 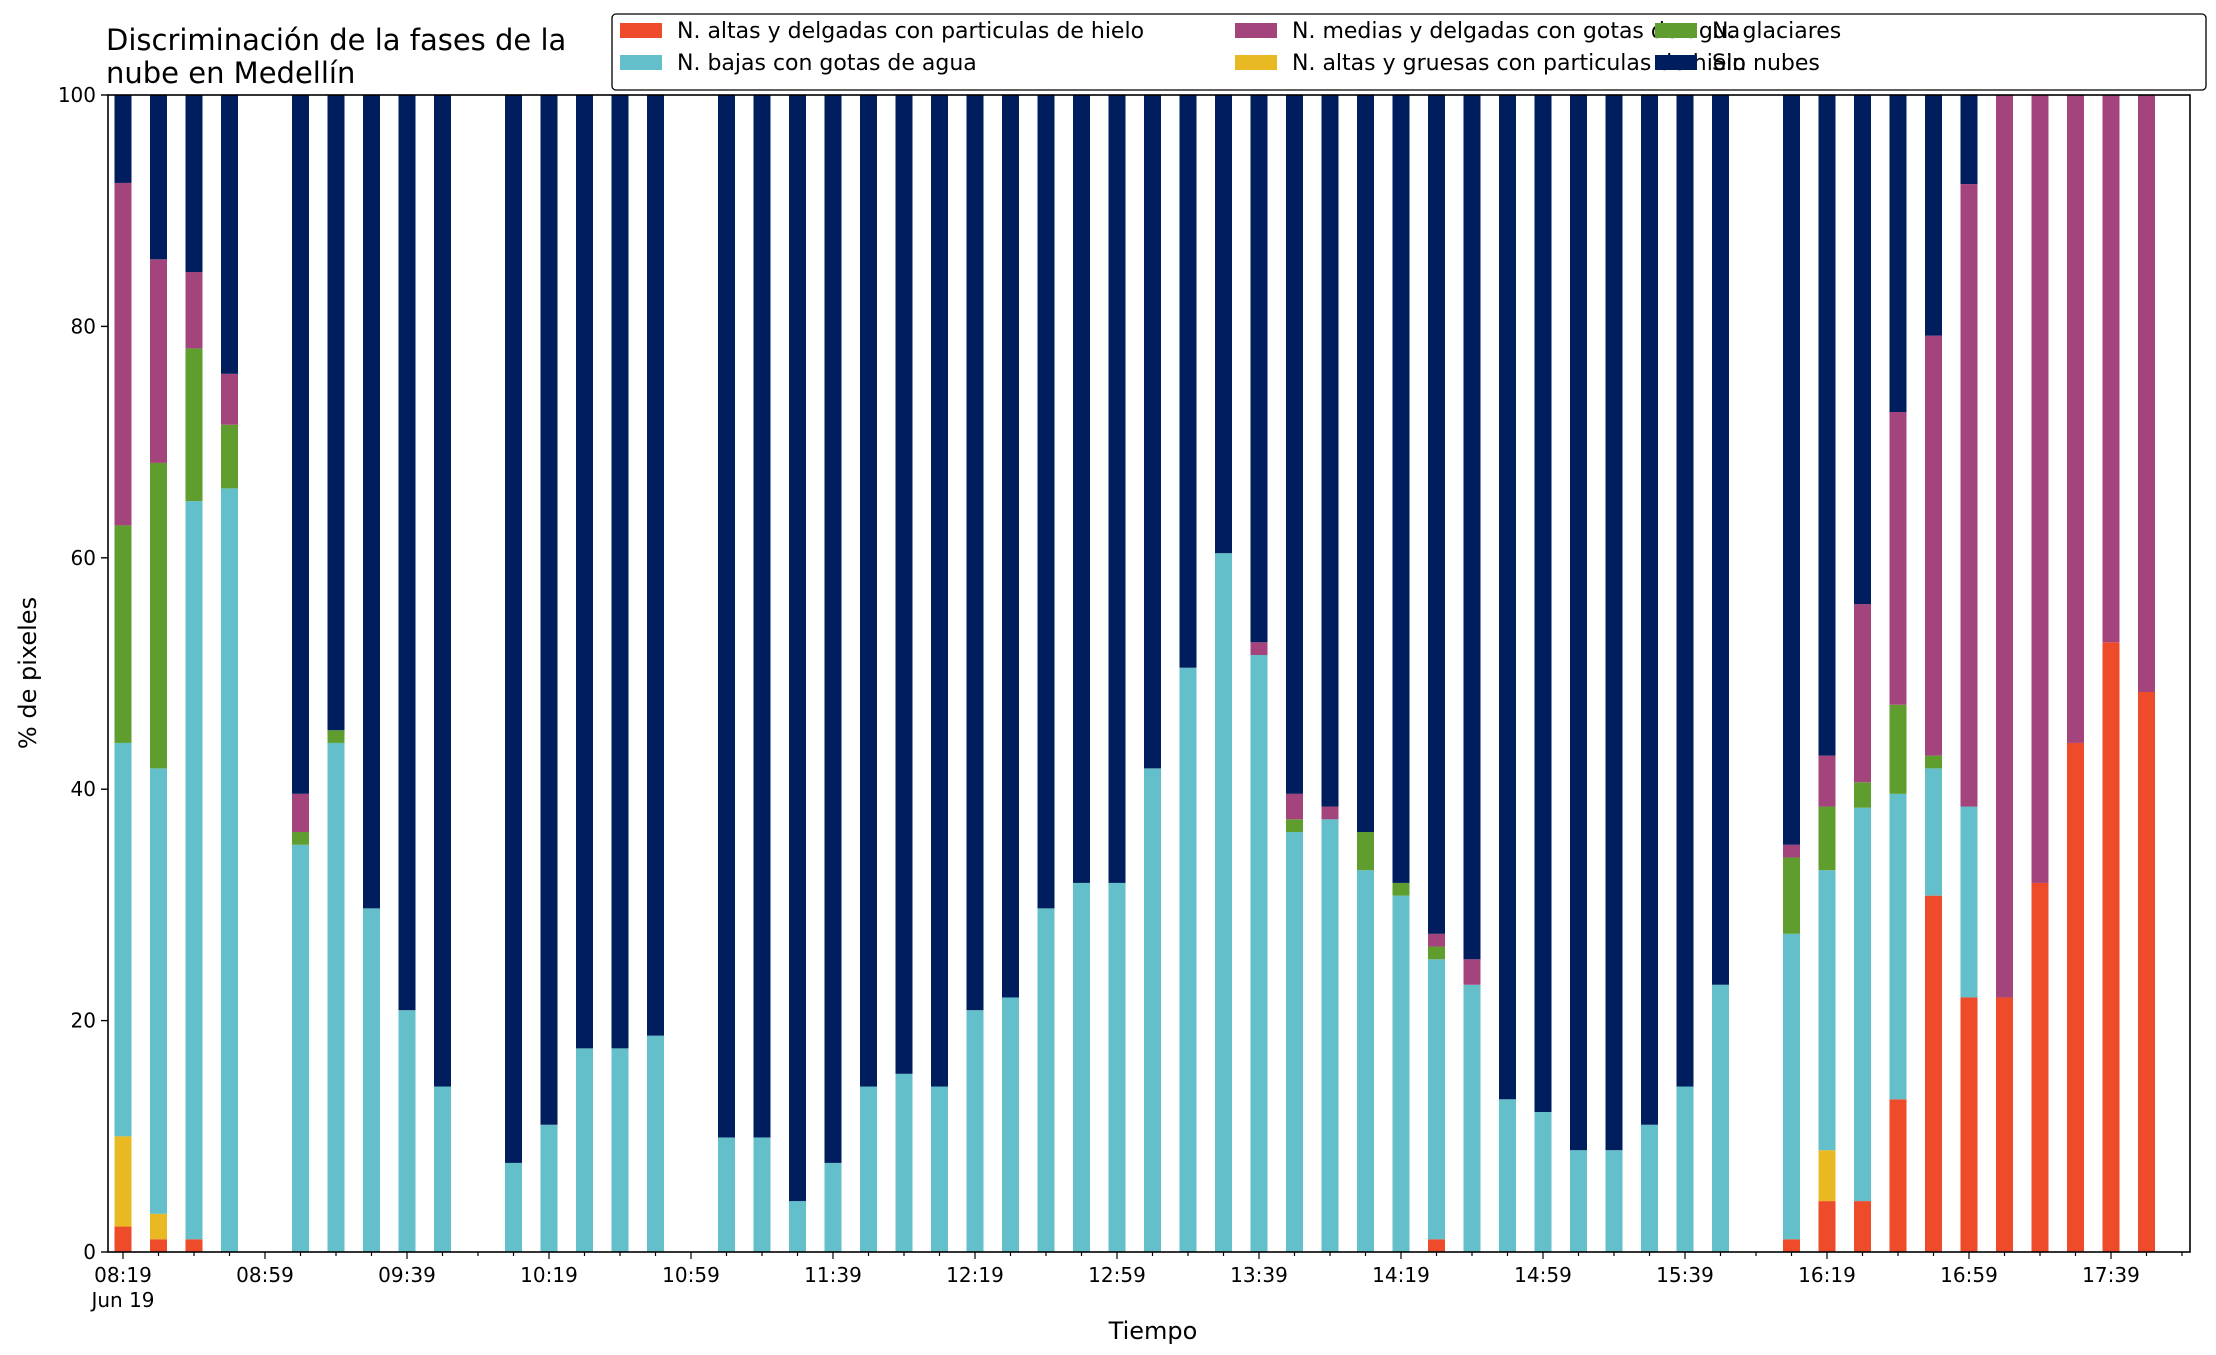 What do you see at coordinates (549, 1275) in the screenshot?
I see `x-tick-label: 10:19` at bounding box center [549, 1275].